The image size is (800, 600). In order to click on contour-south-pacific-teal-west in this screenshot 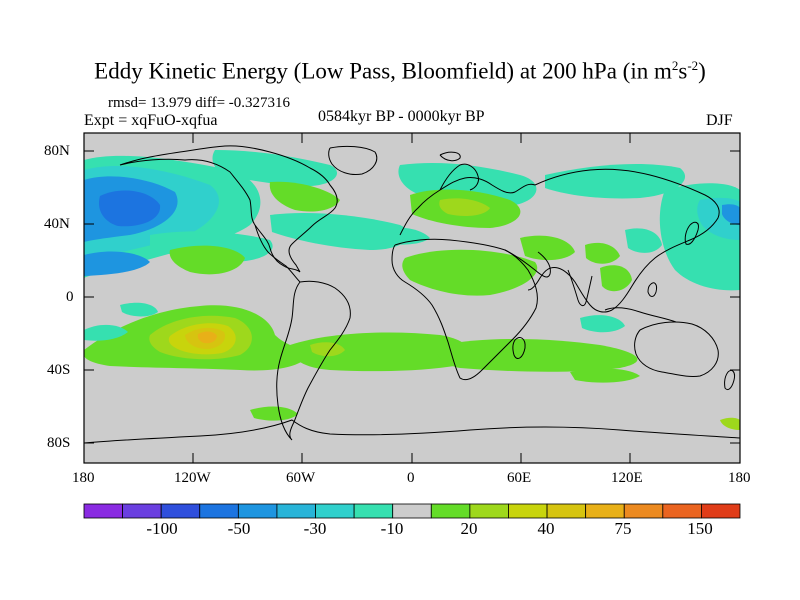, I will do `click(106, 332)`.